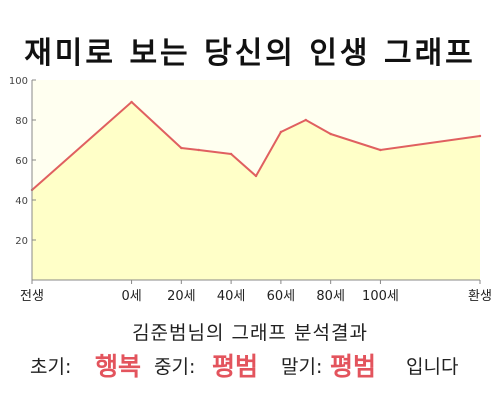 This screenshot has width=500, height=400. Describe the element at coordinates (380, 296) in the screenshot. I see `x-tick-label-6: 100세` at that location.